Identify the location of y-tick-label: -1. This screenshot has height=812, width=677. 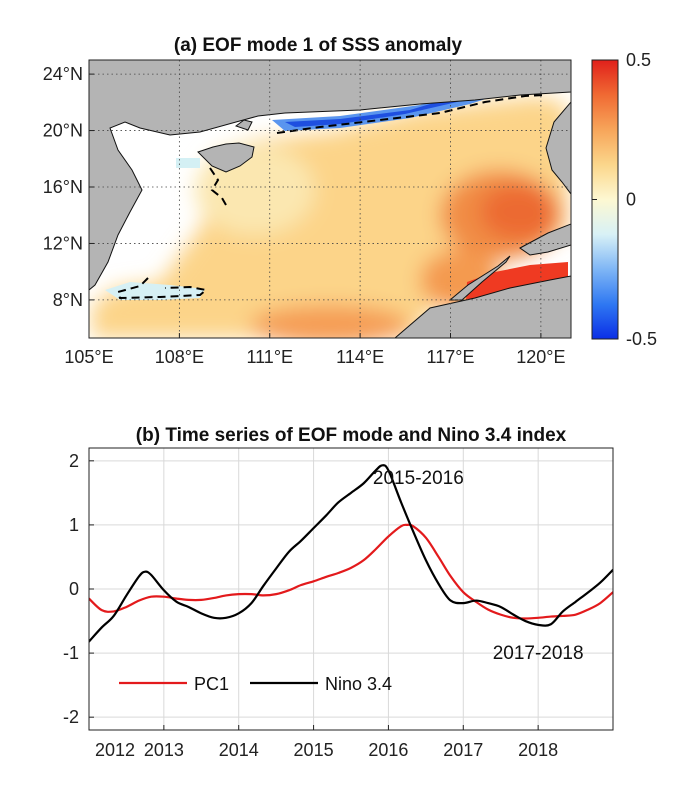
(71, 653).